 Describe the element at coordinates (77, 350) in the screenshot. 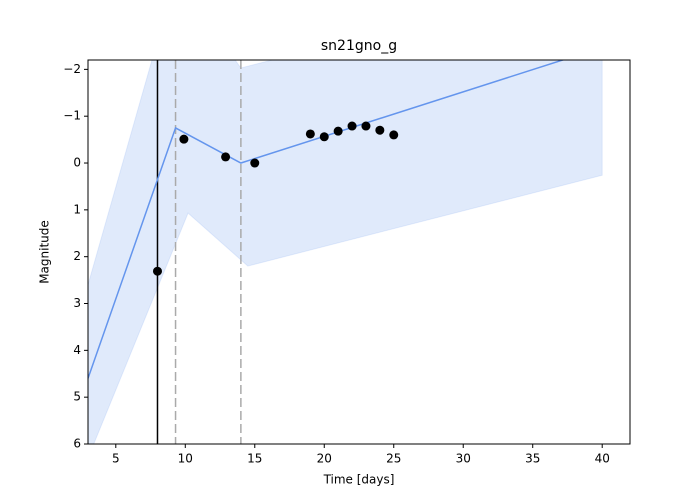

I see `y-tick-label: 4` at that location.